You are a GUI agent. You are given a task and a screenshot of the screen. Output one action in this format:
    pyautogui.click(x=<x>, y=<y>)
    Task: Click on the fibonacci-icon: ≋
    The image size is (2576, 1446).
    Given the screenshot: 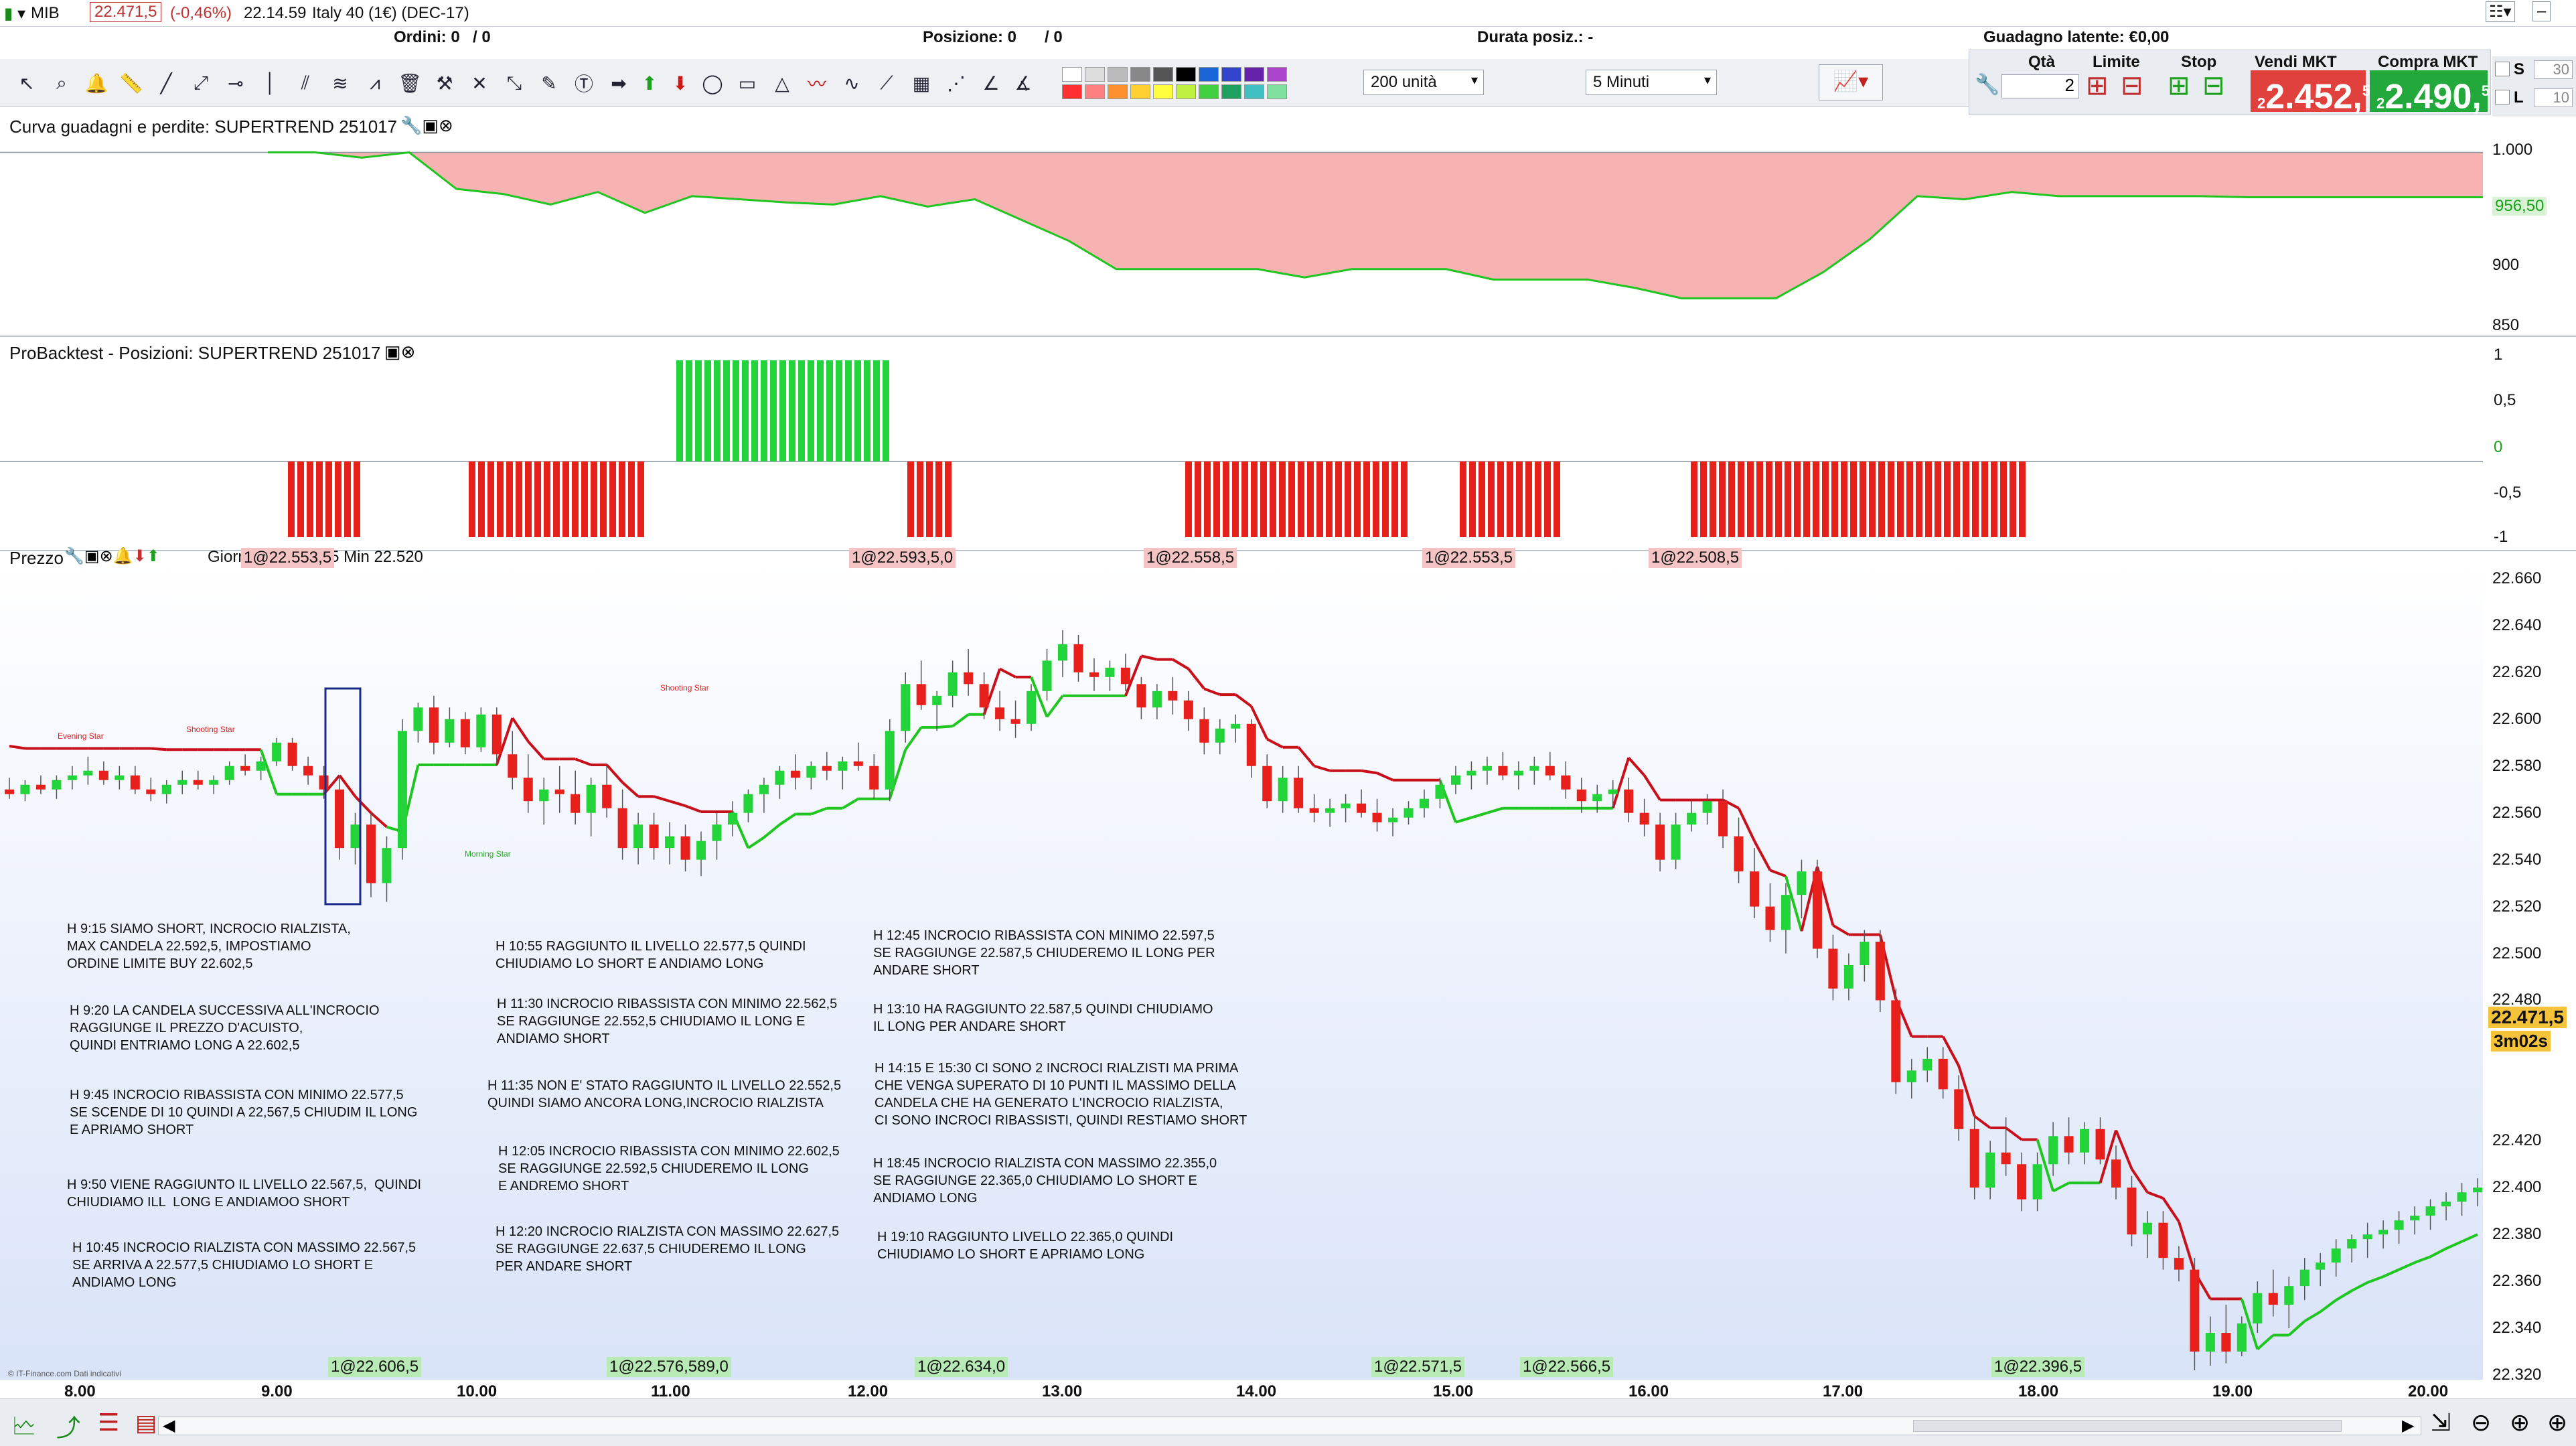 What is the action you would take?
    pyautogui.click(x=340, y=83)
    